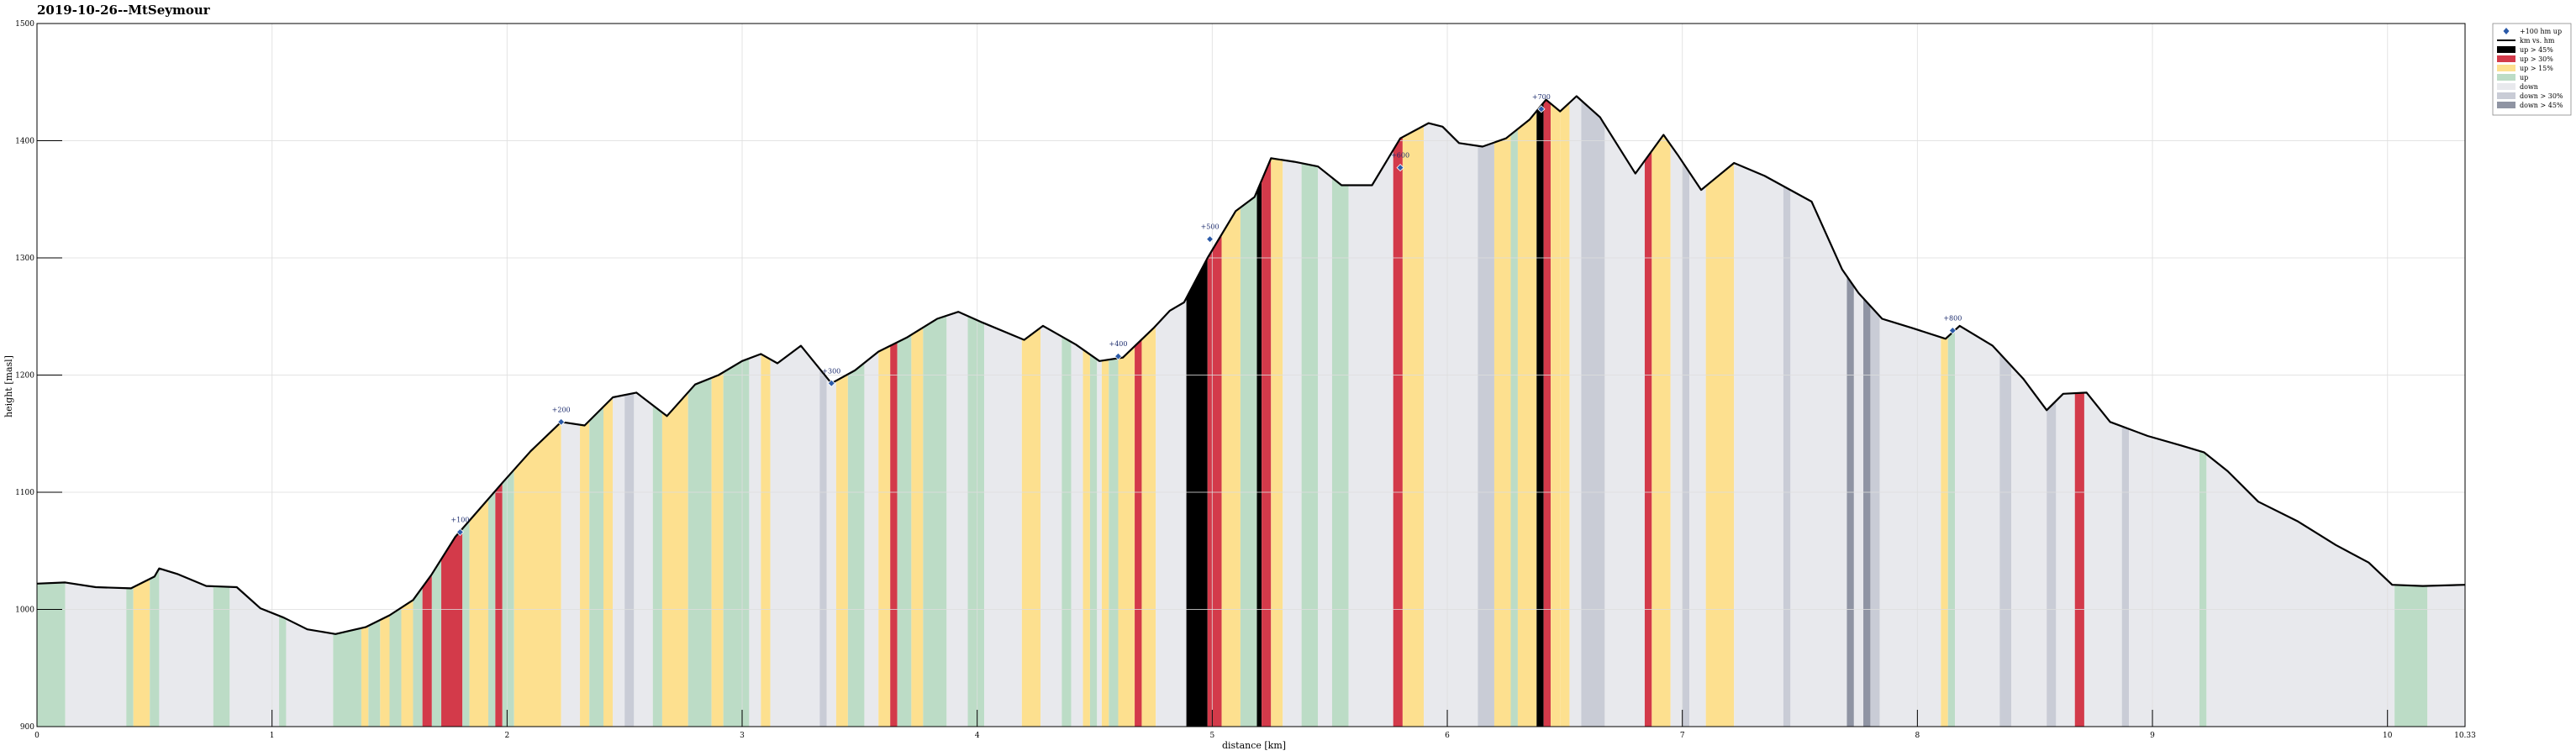  I want to click on y-tick-label: 1500, so click(24, 24).